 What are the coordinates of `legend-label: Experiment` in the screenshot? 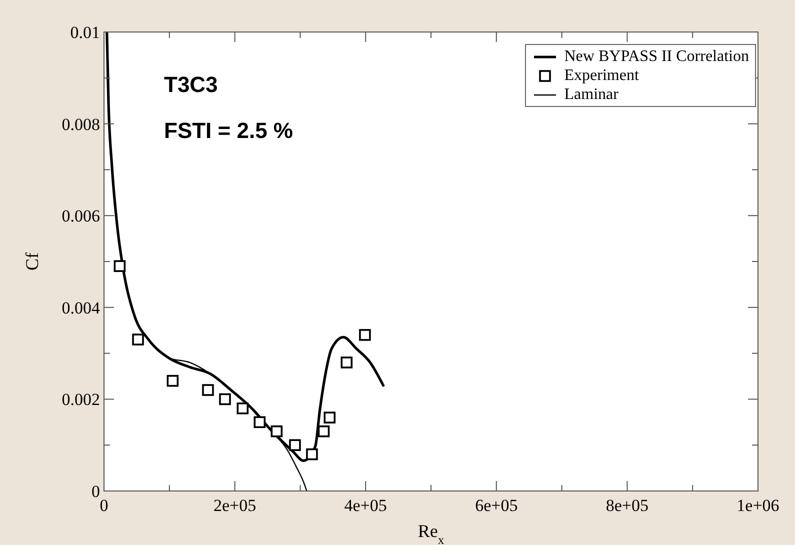 It's located at (601, 75).